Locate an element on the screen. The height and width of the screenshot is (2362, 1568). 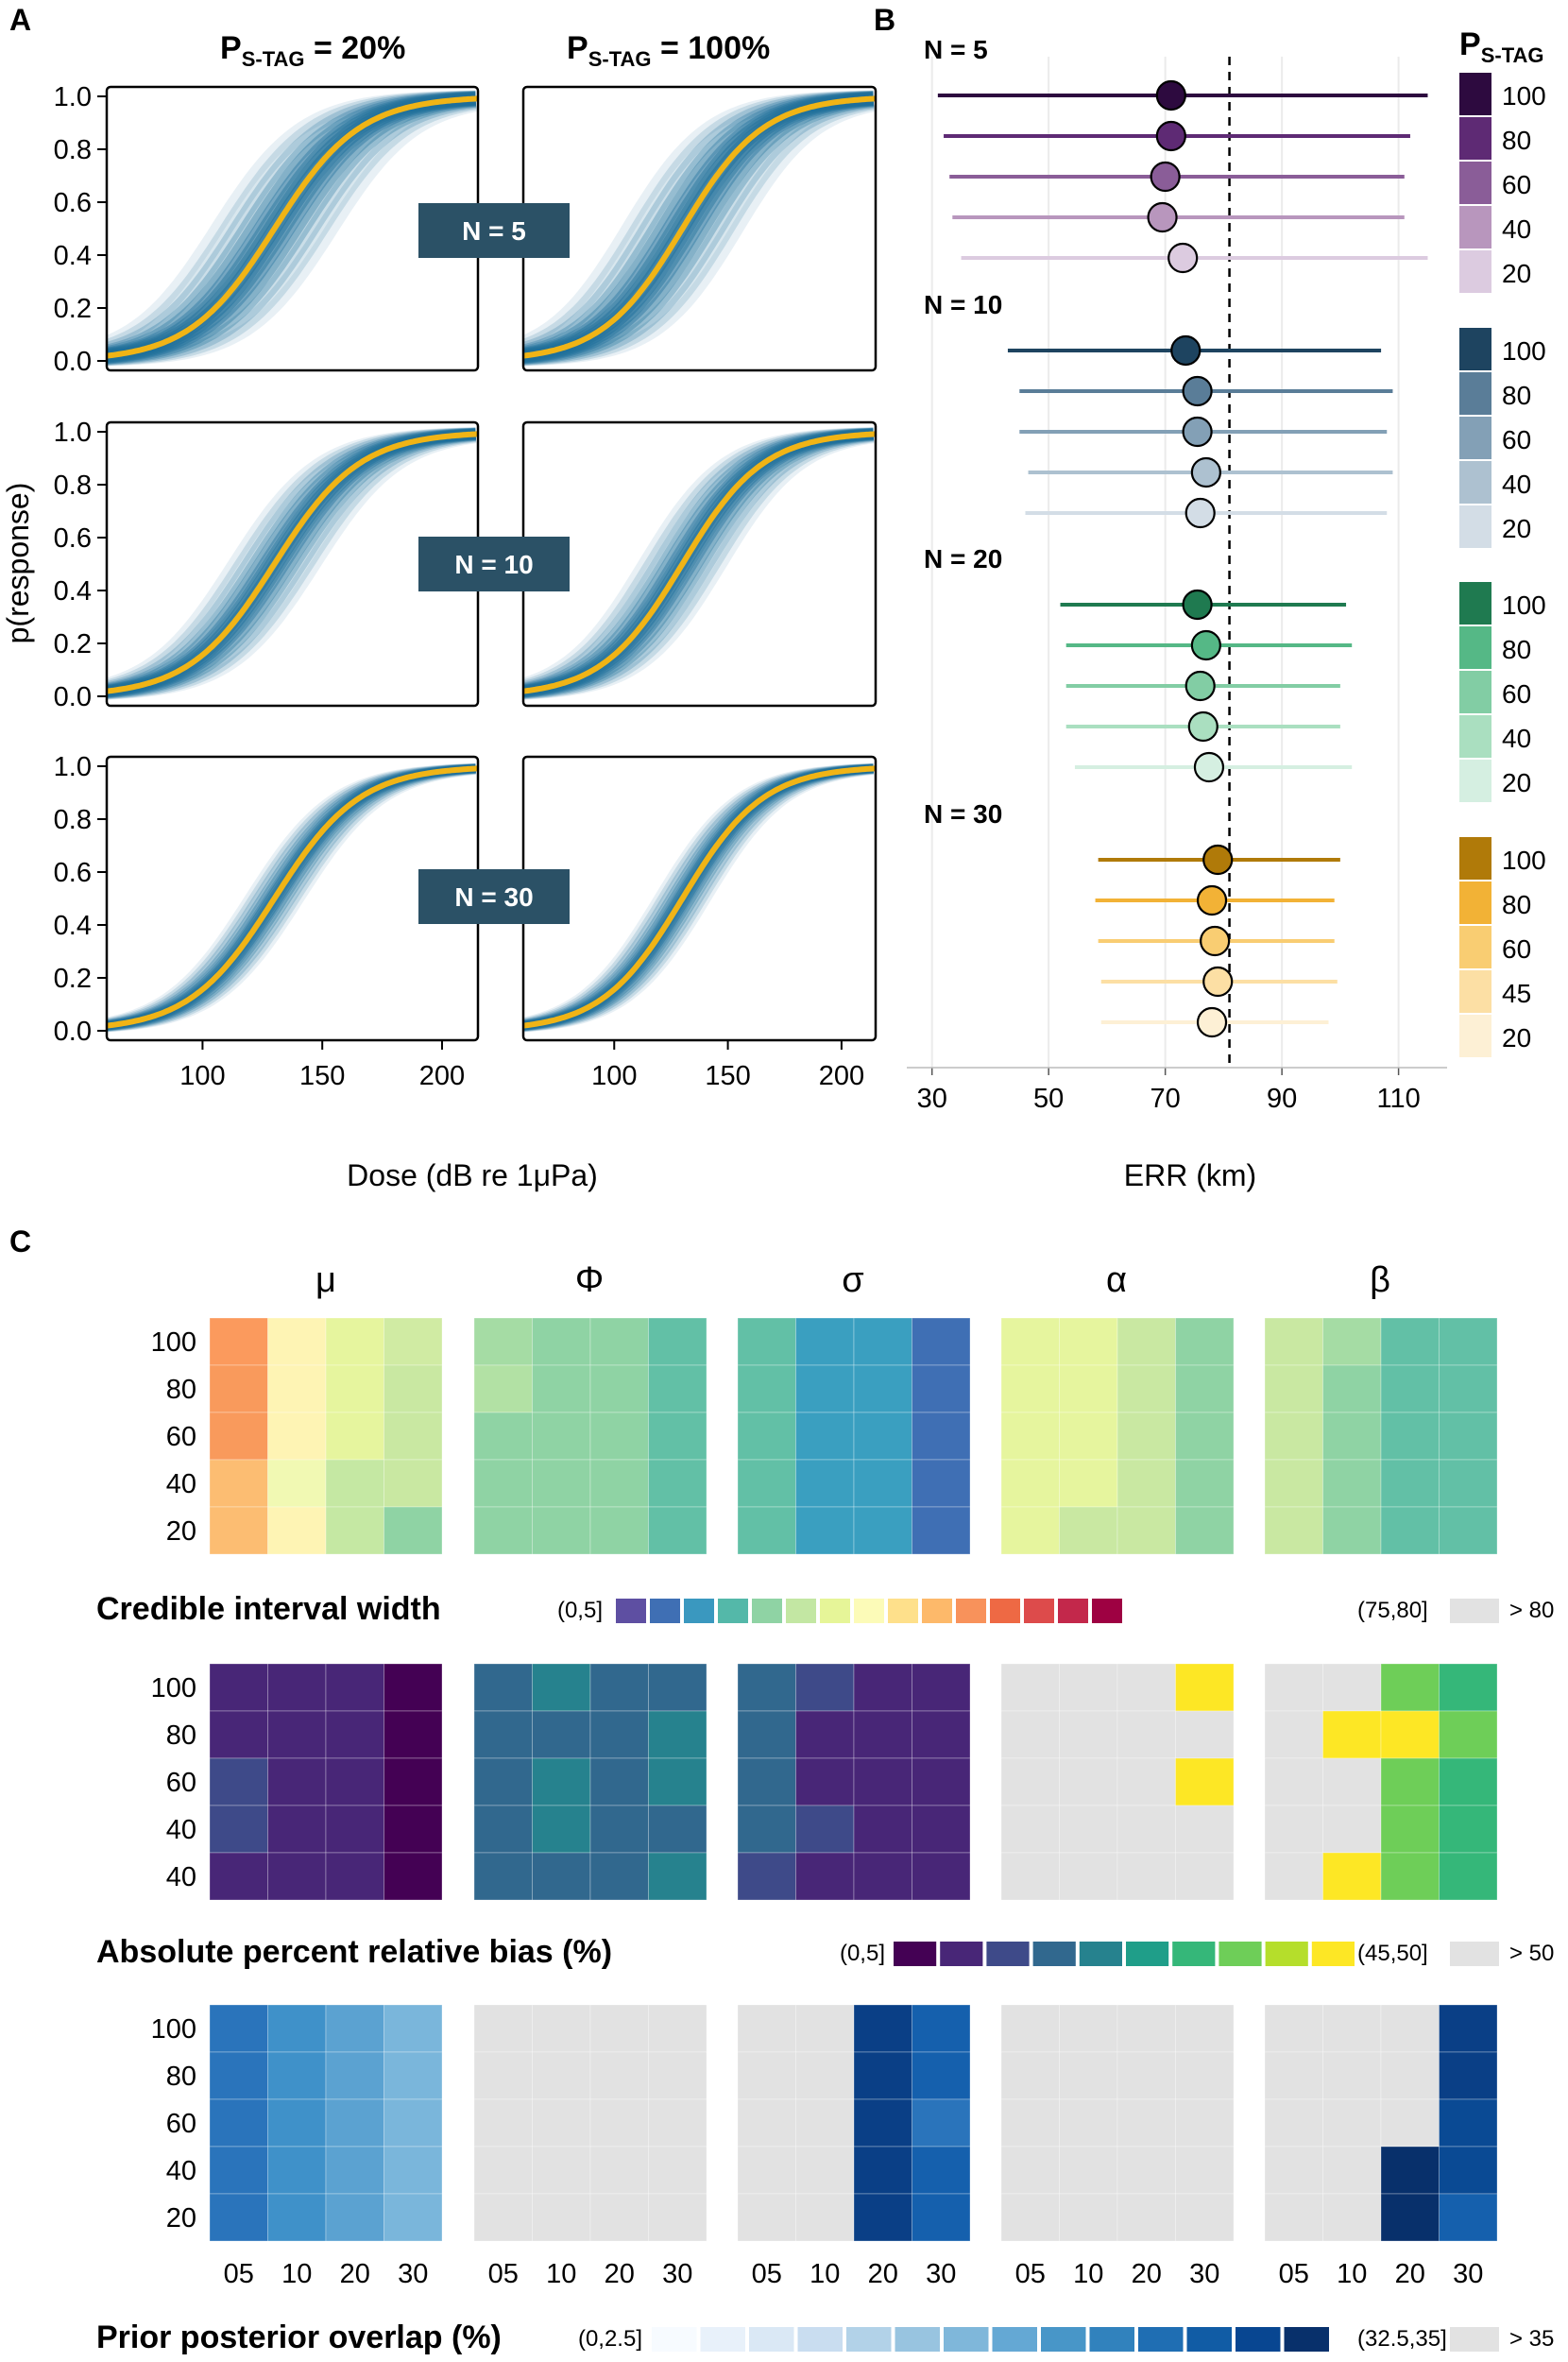
n-box-30: N = 30 is located at coordinates (494, 896).